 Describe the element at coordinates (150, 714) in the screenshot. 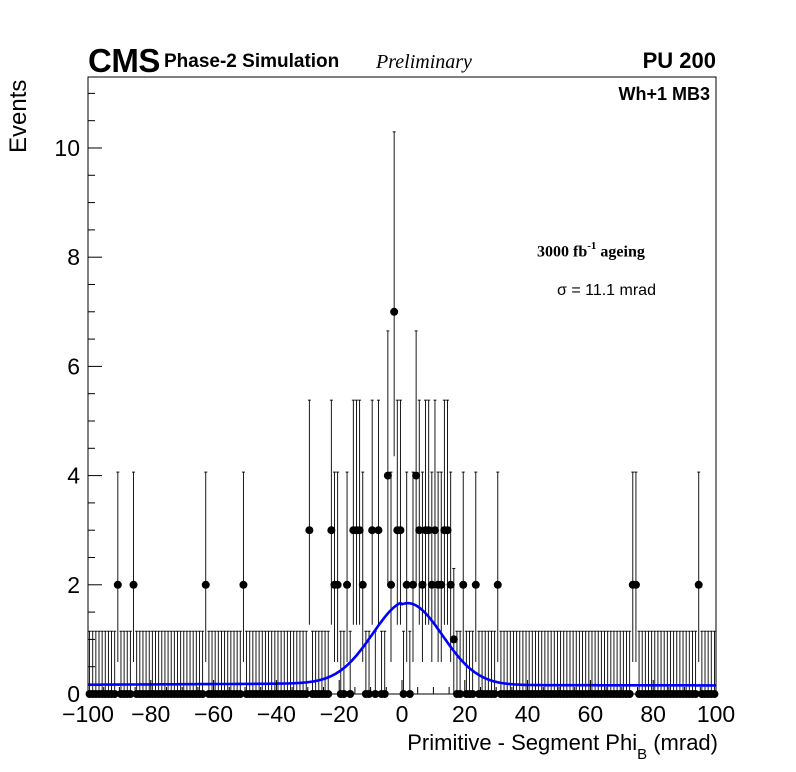

I see `x-tick-label: −80` at that location.